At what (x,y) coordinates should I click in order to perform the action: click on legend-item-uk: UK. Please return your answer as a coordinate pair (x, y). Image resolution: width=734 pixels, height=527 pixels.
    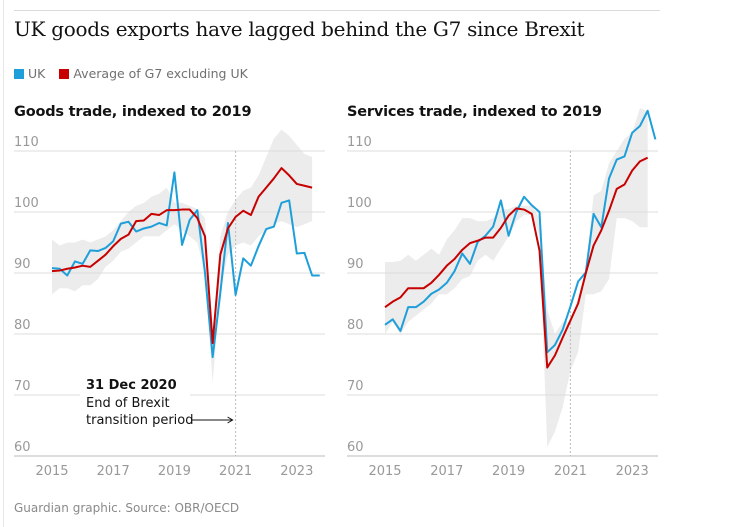
    Looking at the image, I should click on (29, 73).